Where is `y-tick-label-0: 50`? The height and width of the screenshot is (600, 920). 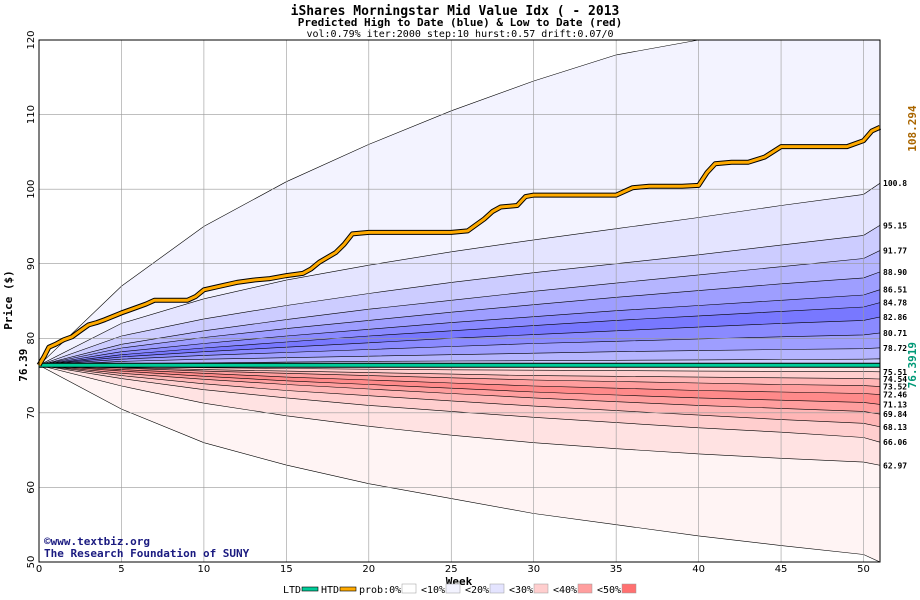 y-tick-label-0: 50 is located at coordinates (31, 562).